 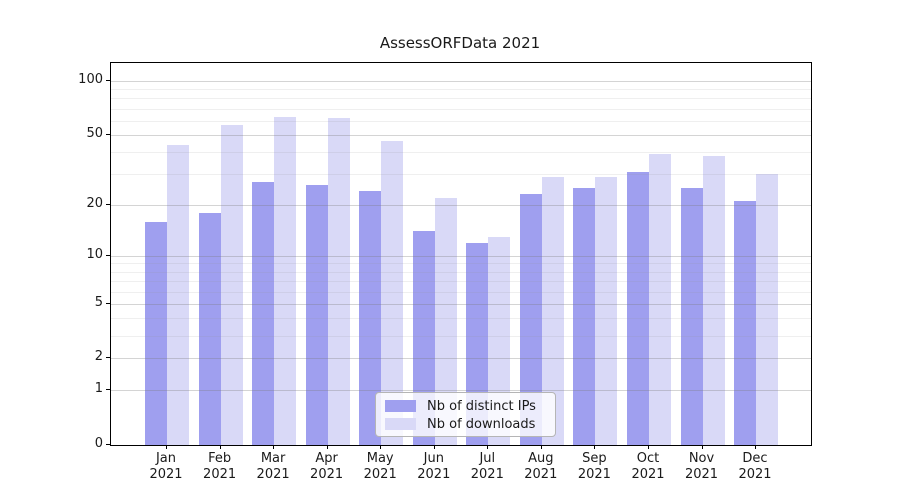 I want to click on chart-title: AssessORFData 2021, so click(x=460, y=43).